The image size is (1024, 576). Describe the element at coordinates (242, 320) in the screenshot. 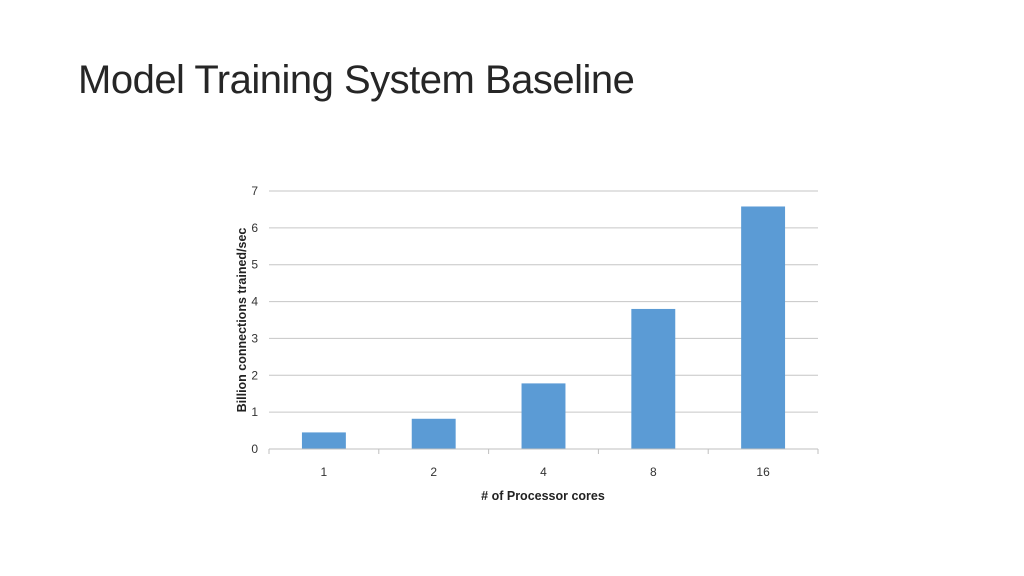

I see `y-axis-title: Billion connections trained/sec` at that location.